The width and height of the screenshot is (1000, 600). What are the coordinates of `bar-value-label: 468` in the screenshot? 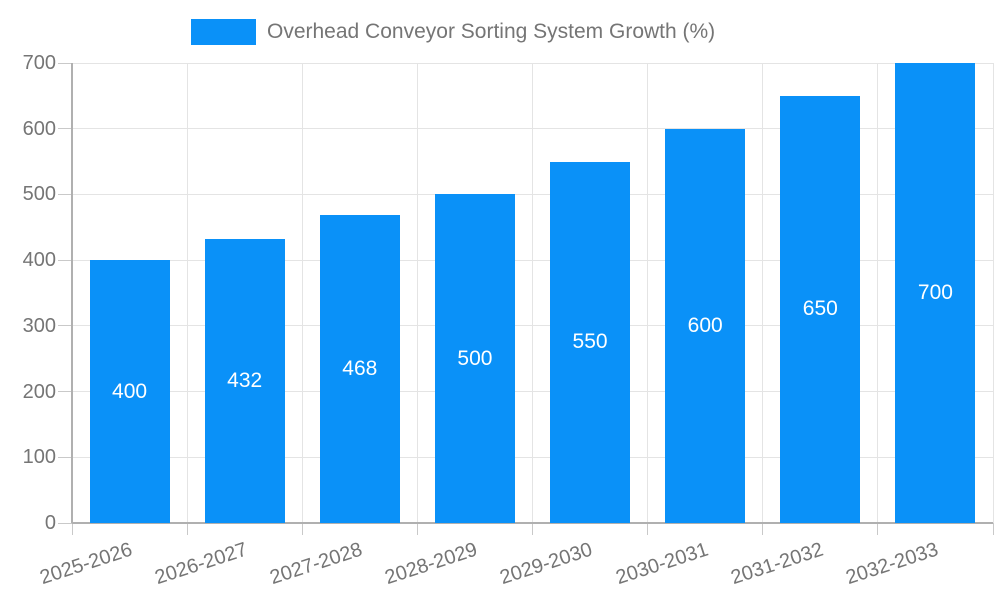 It's located at (360, 369).